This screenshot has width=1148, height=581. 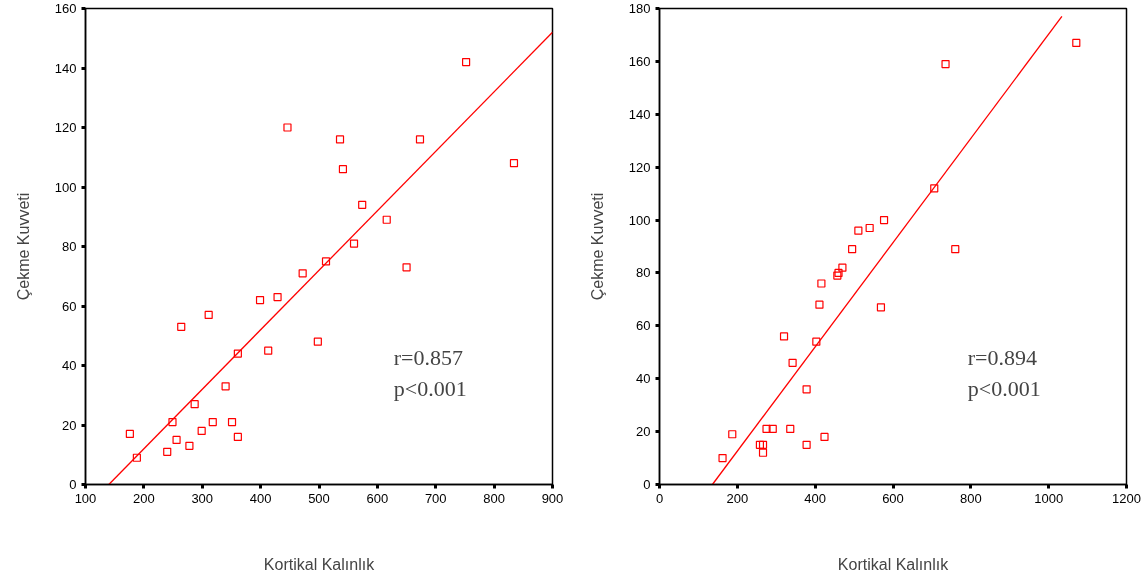 I want to click on x-tick-label: 1000, so click(x=1049, y=498).